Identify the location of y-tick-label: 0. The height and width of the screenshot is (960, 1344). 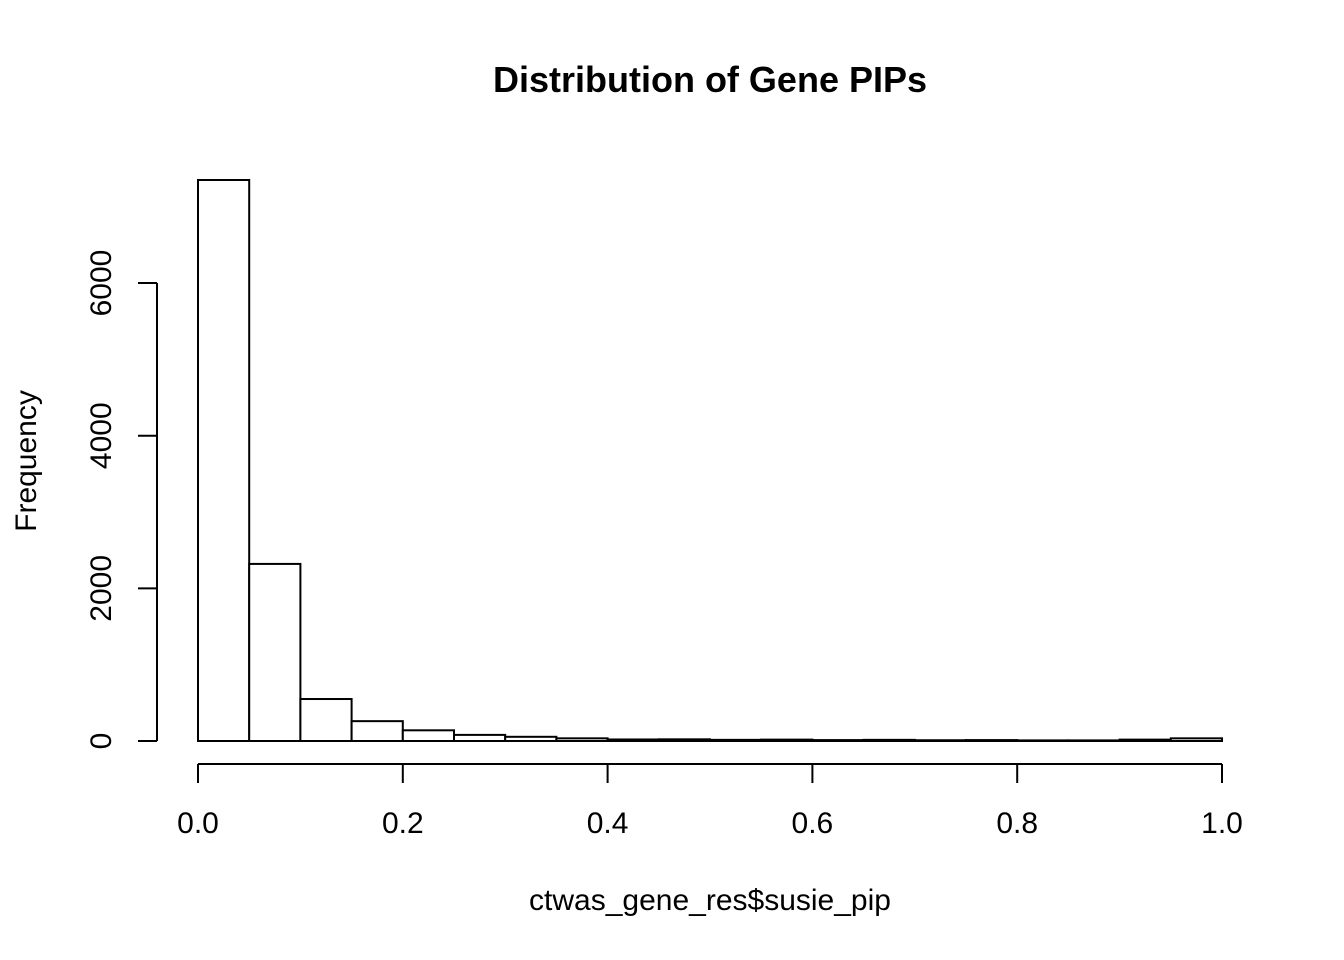
(101, 741).